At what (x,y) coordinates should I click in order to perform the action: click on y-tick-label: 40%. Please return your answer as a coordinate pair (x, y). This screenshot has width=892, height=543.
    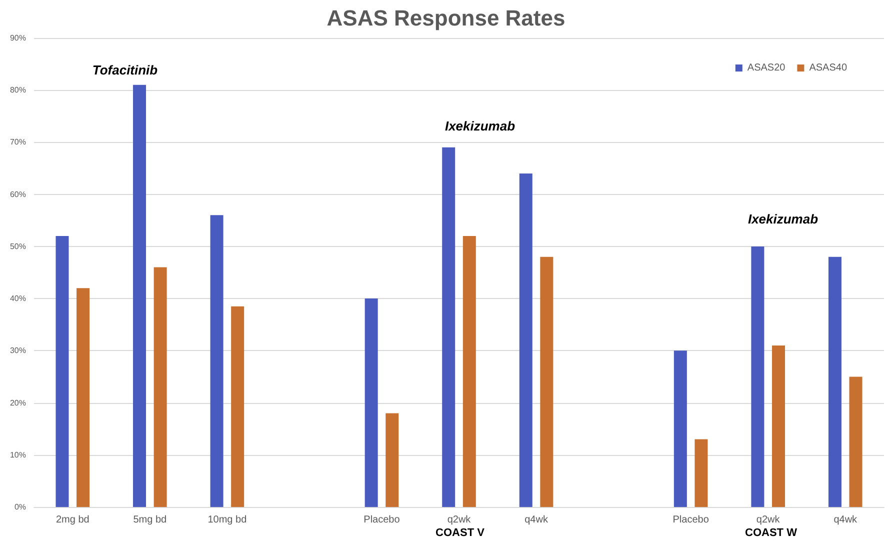
    Looking at the image, I should click on (18, 299).